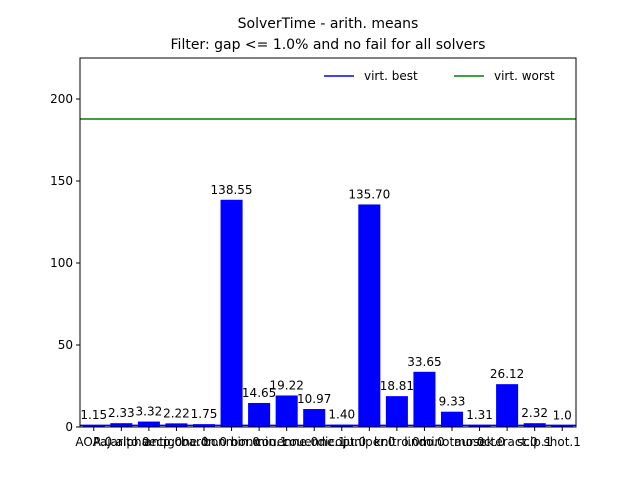  I want to click on value-label: 26.12, so click(507, 374).